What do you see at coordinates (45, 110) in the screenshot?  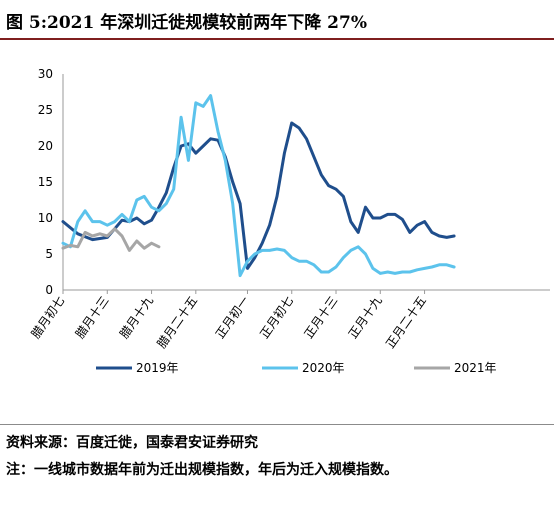 I see `y-tick-label: 25` at bounding box center [45, 110].